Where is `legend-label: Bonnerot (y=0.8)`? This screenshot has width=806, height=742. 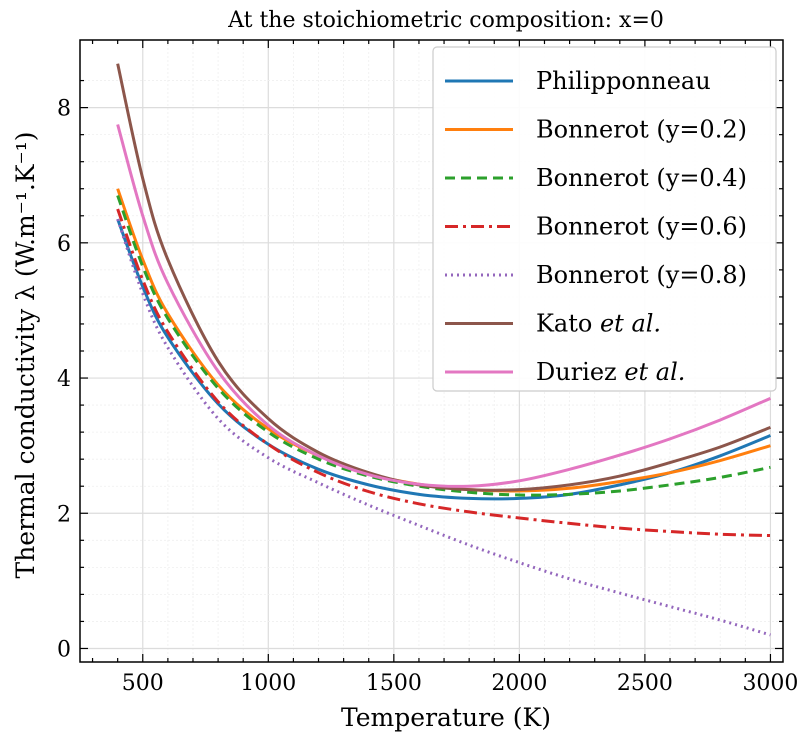 legend-label: Bonnerot (y=0.8) is located at coordinates (641, 275).